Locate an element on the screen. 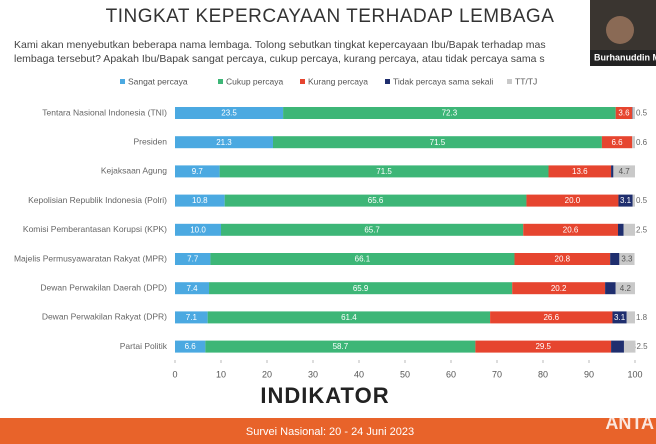 Image resolution: width=656 pixels, height=444 pixels. footer-bar is located at coordinates (328, 431).